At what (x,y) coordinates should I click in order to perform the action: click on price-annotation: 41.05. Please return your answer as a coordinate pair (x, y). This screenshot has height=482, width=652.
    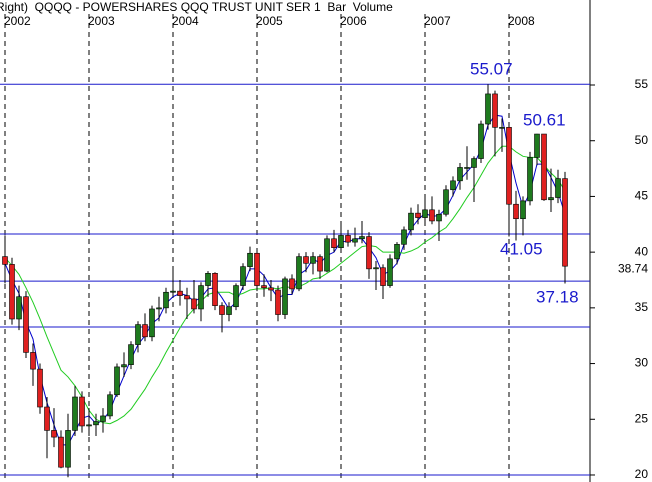
    Looking at the image, I should click on (521, 248).